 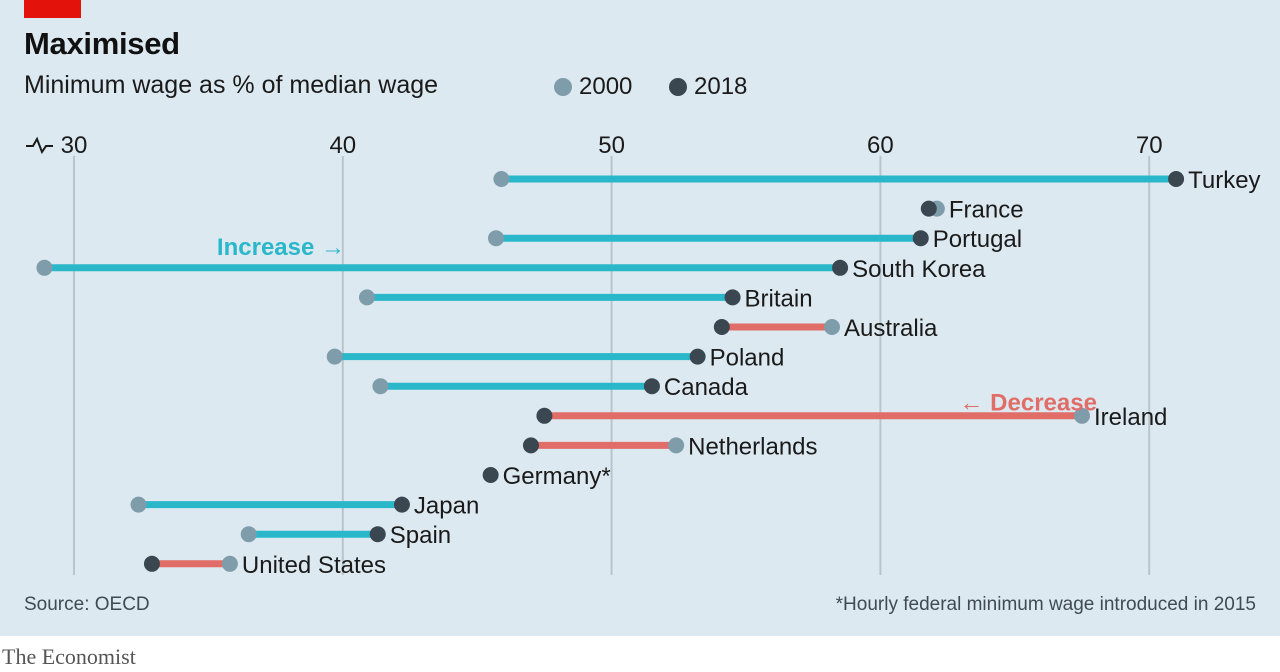 What do you see at coordinates (281, 247) in the screenshot?
I see `annotation-increase: Increase →` at bounding box center [281, 247].